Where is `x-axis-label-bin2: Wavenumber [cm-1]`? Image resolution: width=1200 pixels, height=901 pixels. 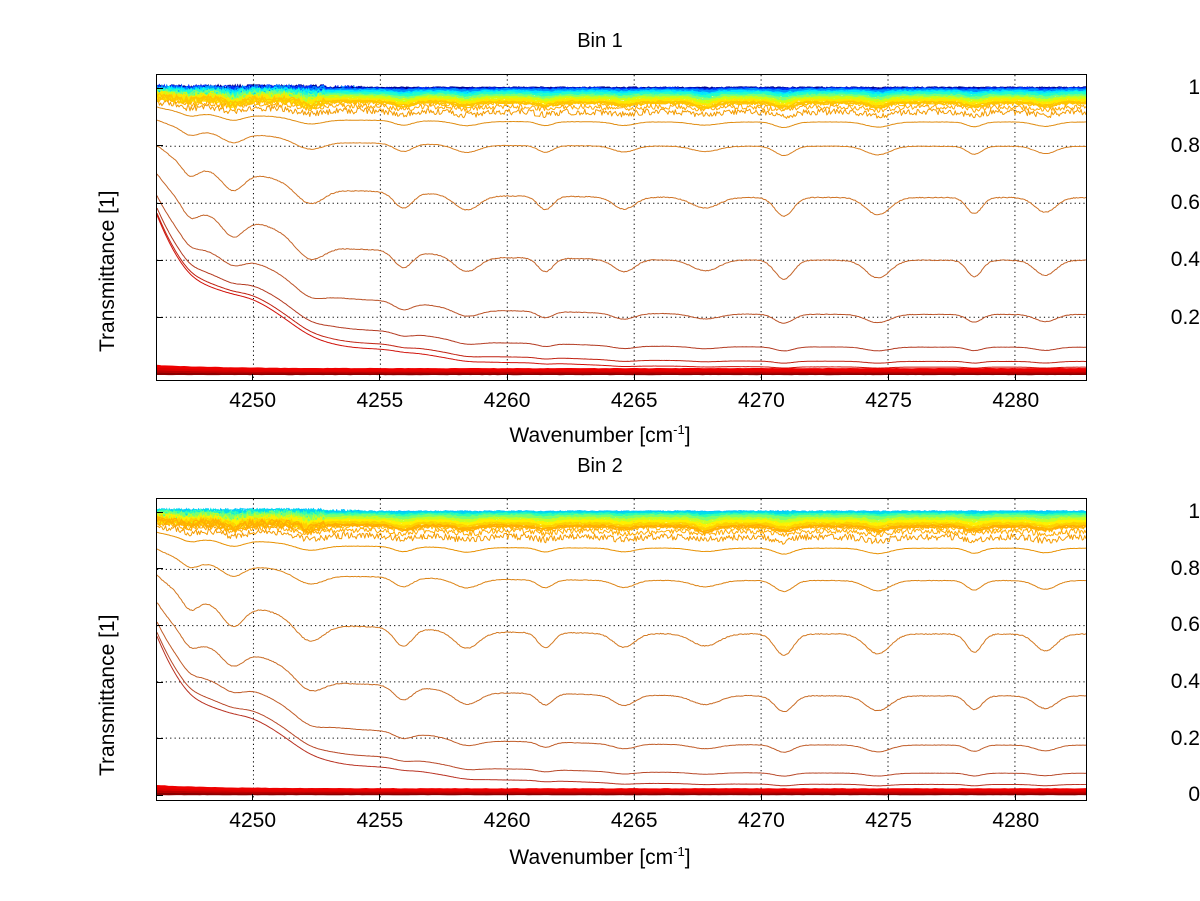 x-axis-label-bin2: Wavenumber [cm-1] is located at coordinates (600, 857).